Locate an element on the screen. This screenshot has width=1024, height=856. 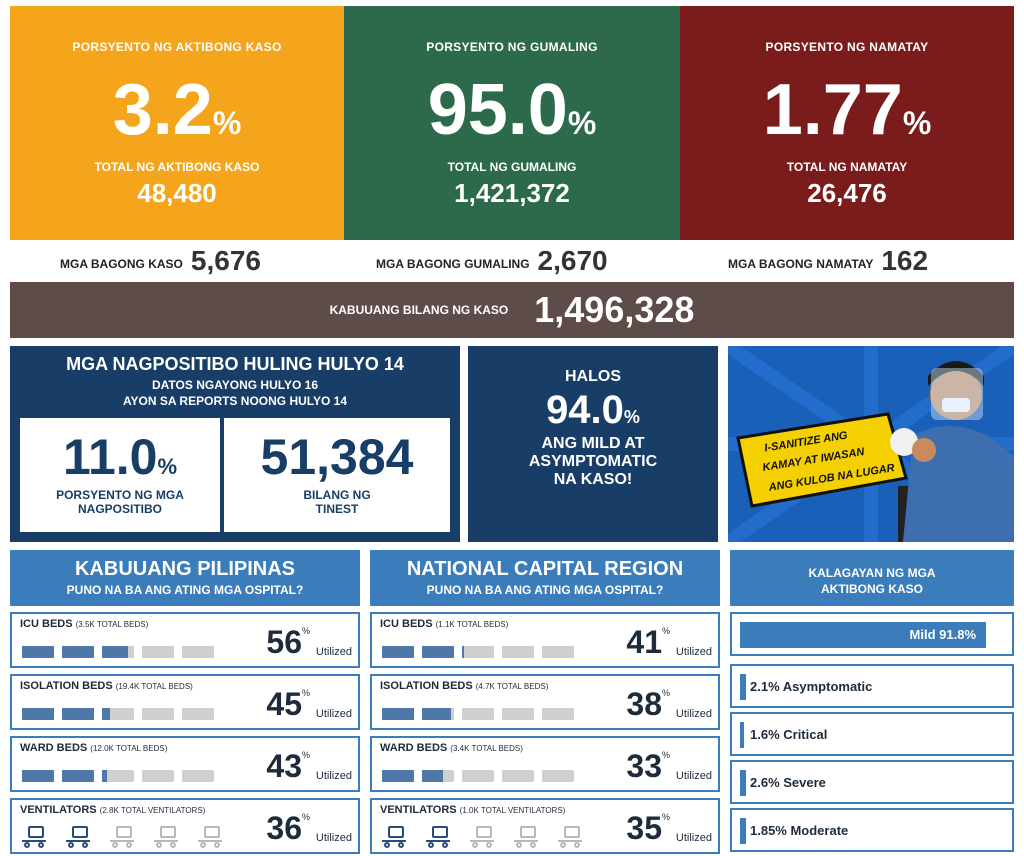
status-critical-bar is located at coordinates (742, 735).